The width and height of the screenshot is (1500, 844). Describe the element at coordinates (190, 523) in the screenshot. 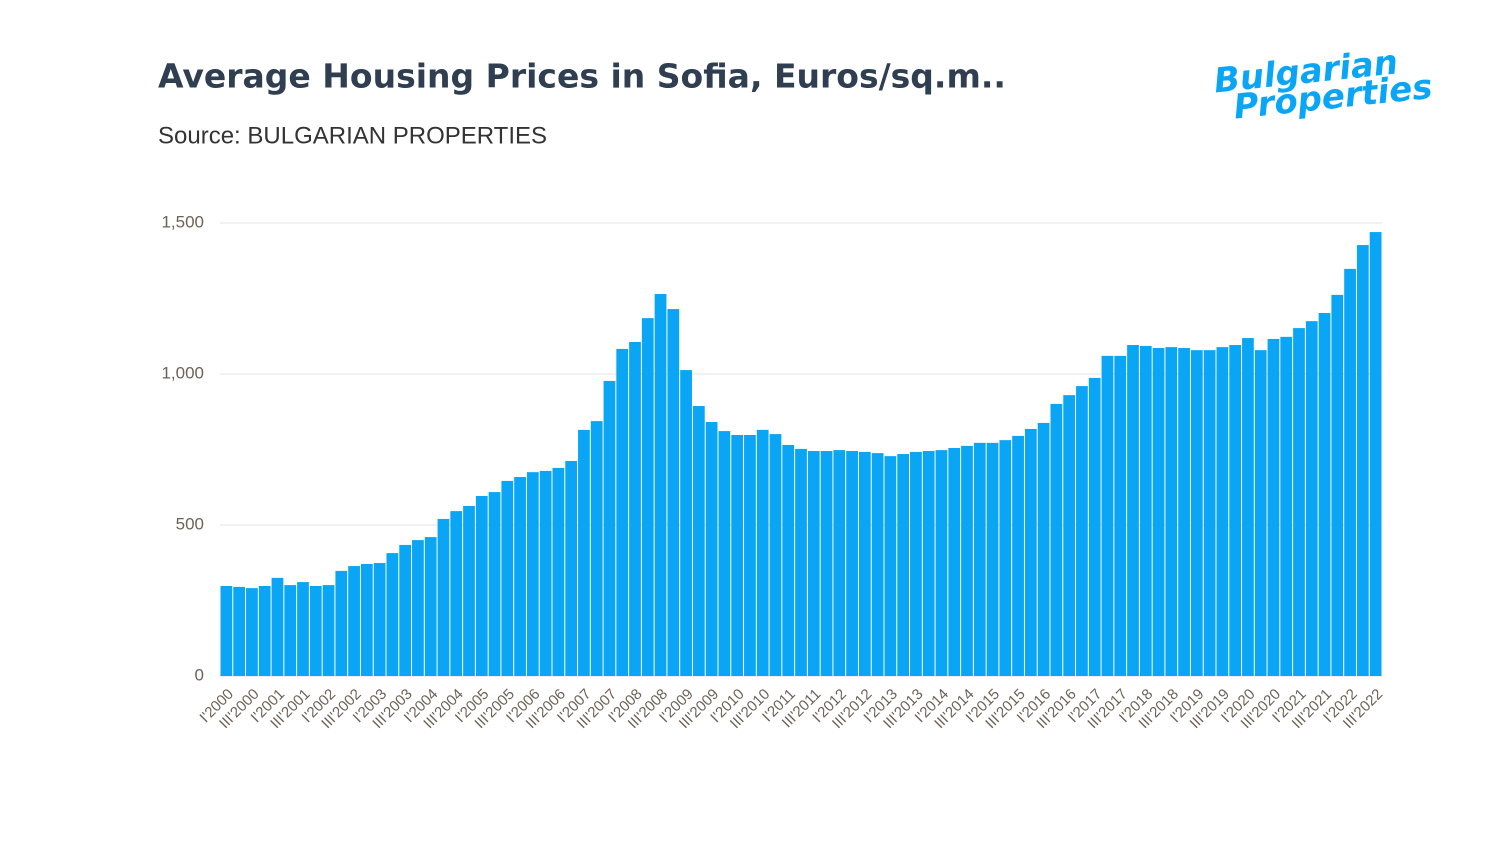

I see `y-tick-label: 500` at that location.